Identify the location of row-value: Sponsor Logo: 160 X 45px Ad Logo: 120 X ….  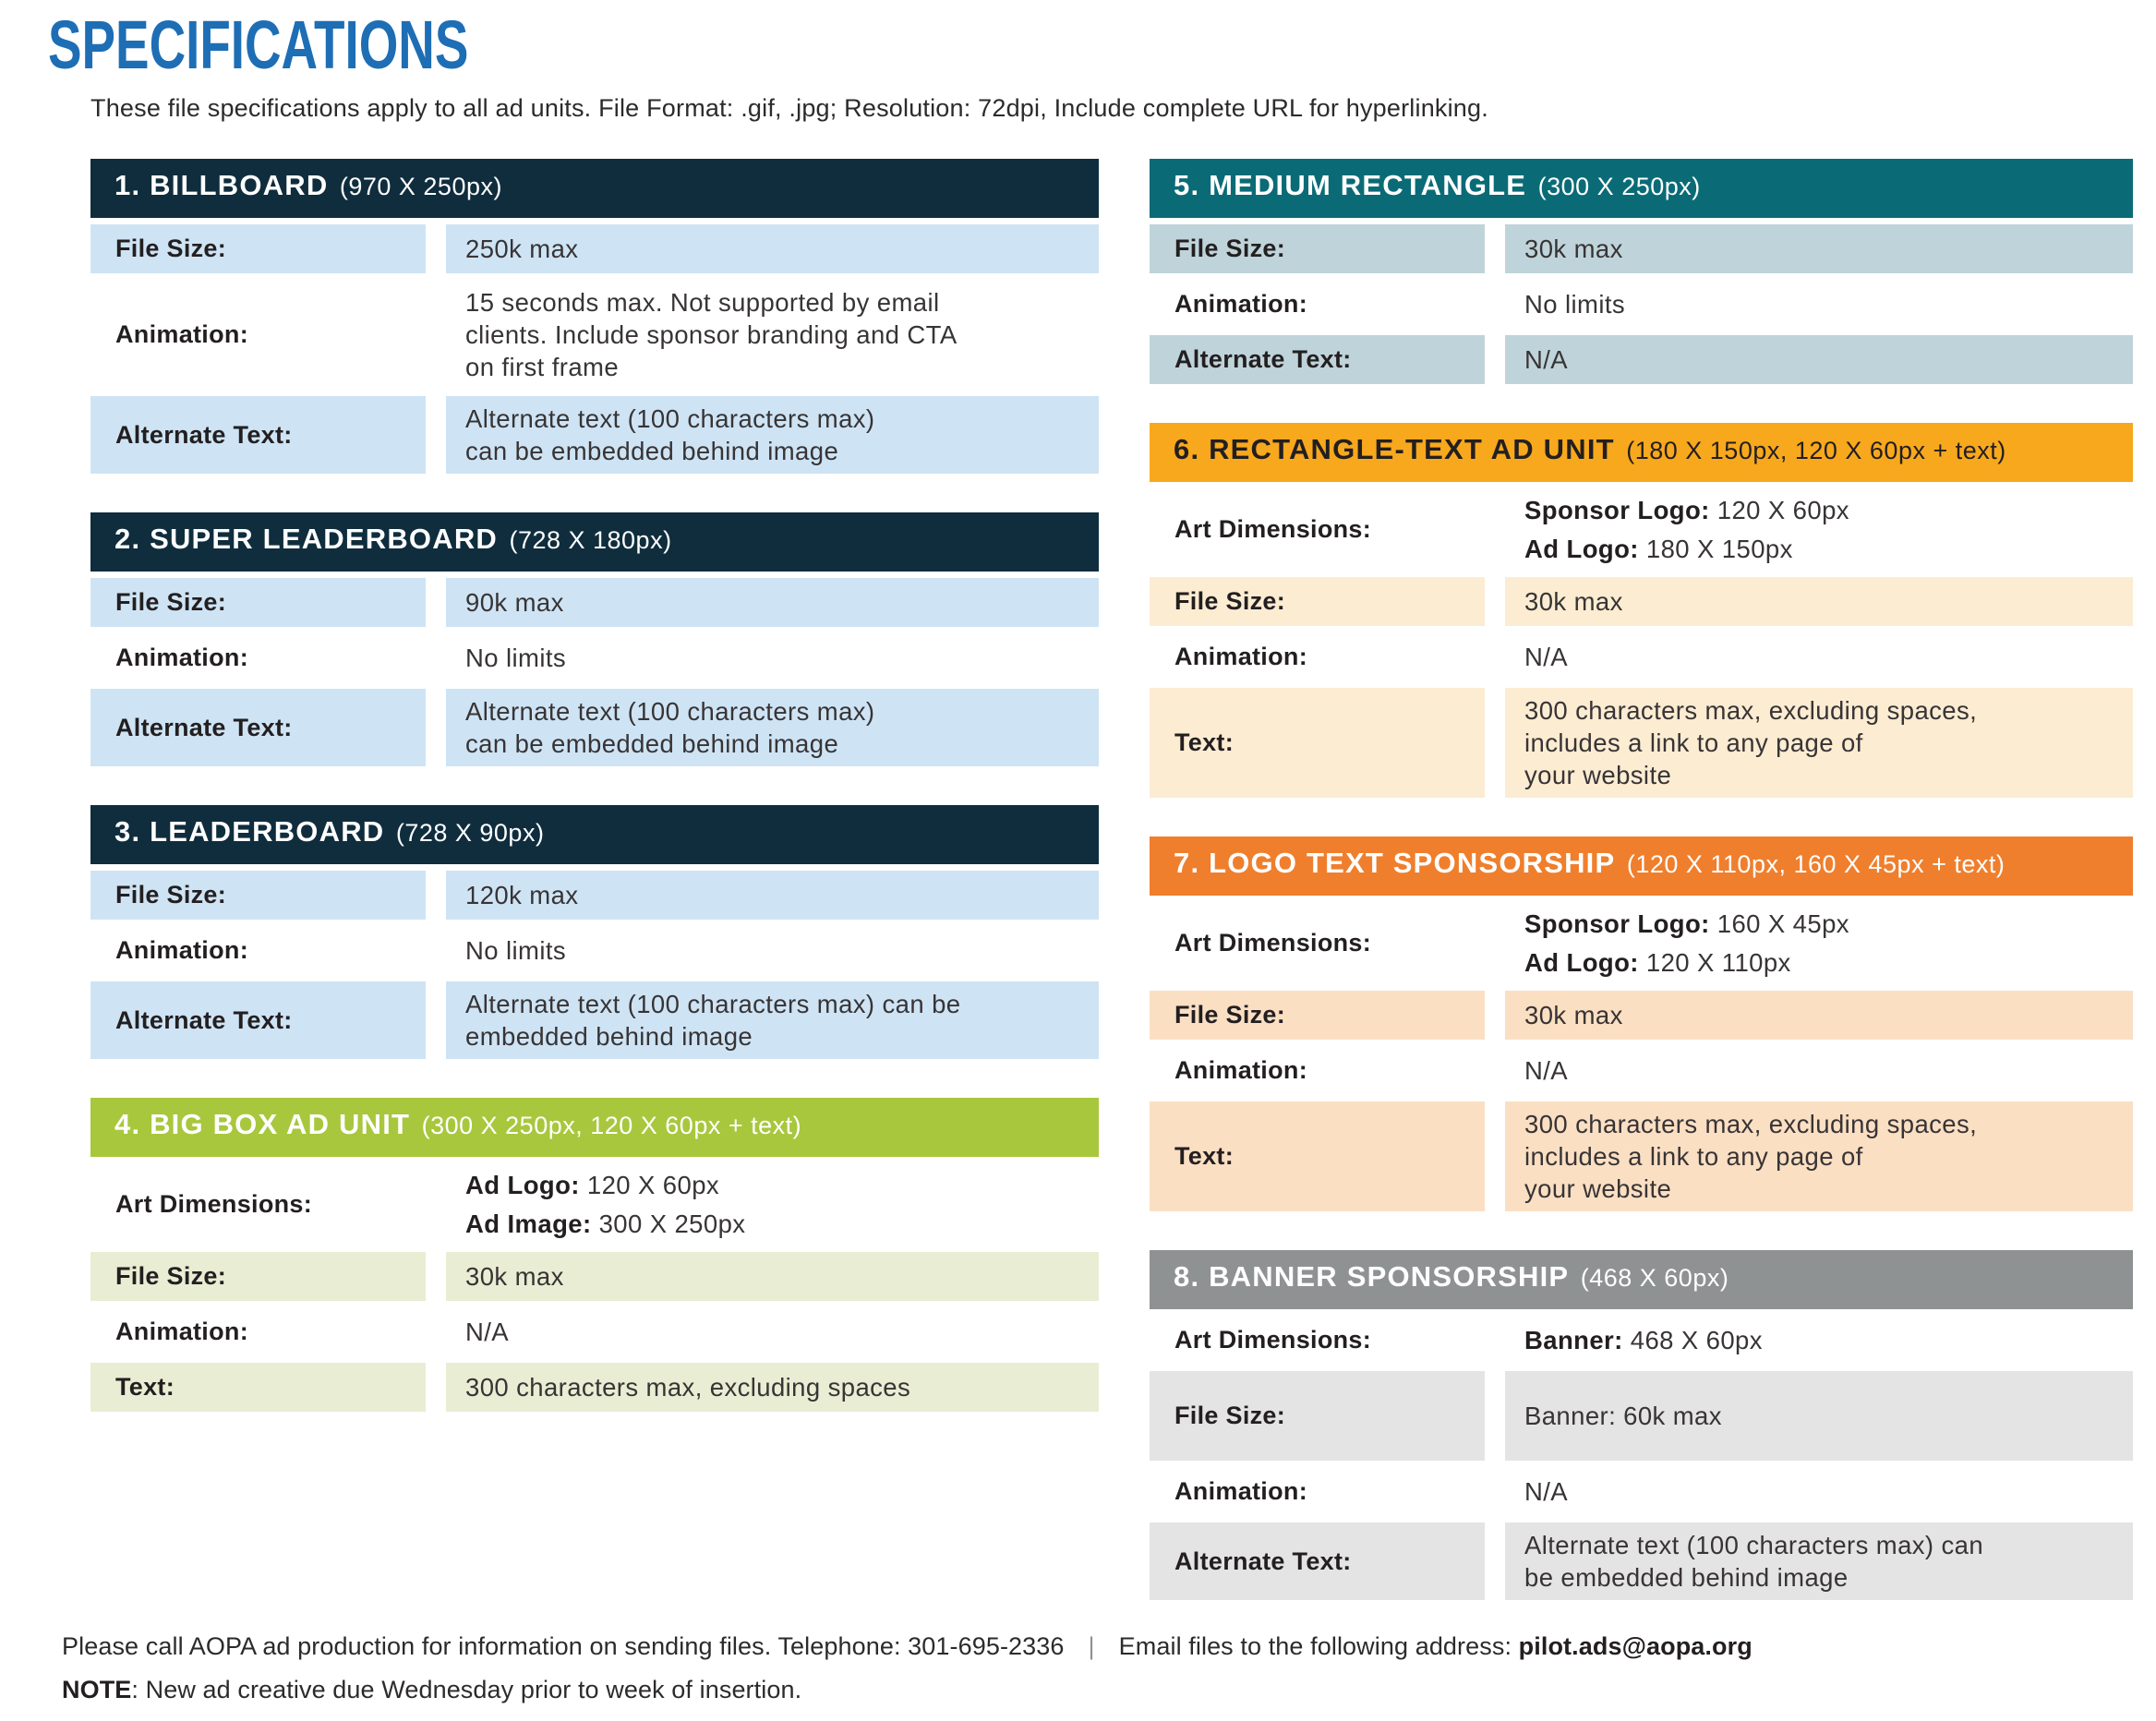
(1819, 943).